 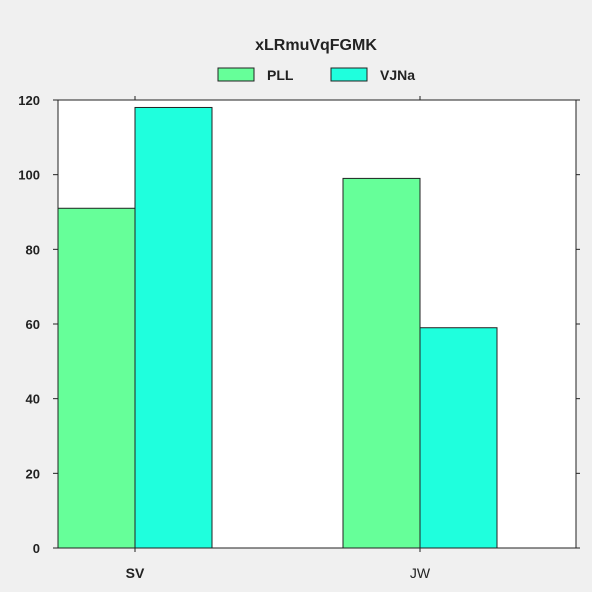 What do you see at coordinates (33, 473) in the screenshot?
I see `y-tick-label: 20` at bounding box center [33, 473].